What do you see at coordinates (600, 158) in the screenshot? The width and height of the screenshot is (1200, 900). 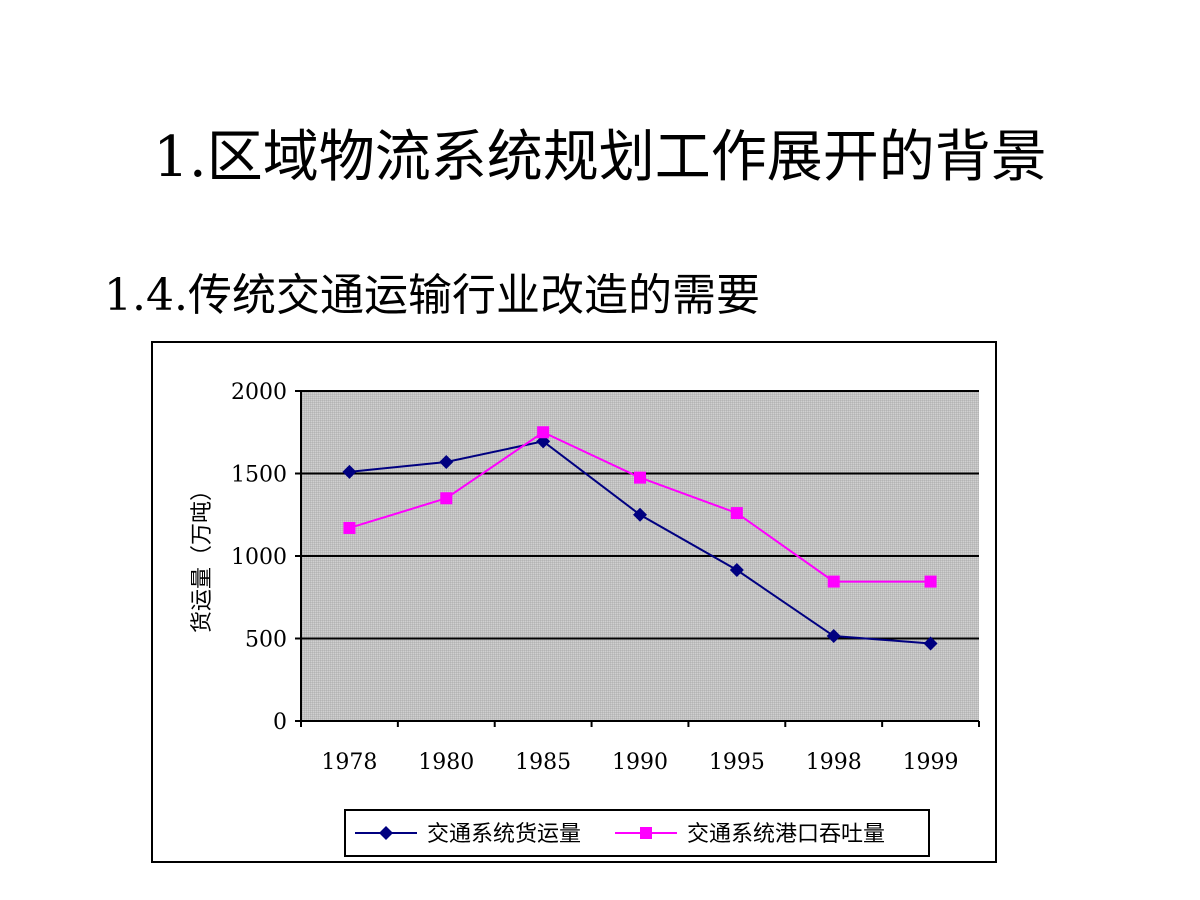 I see `slide-title: 1.区域物流系统规划工作展开的背景` at bounding box center [600, 158].